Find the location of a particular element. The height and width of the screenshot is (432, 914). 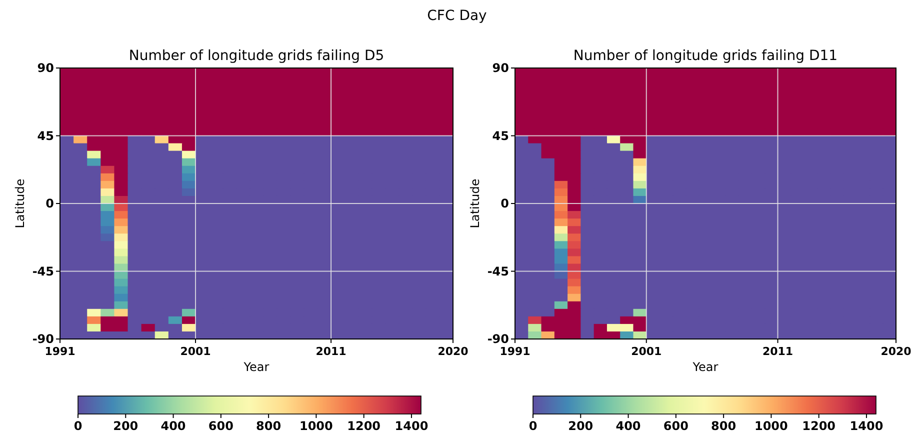

chart-title: Number of longitude grids failing D5 is located at coordinates (256, 56).